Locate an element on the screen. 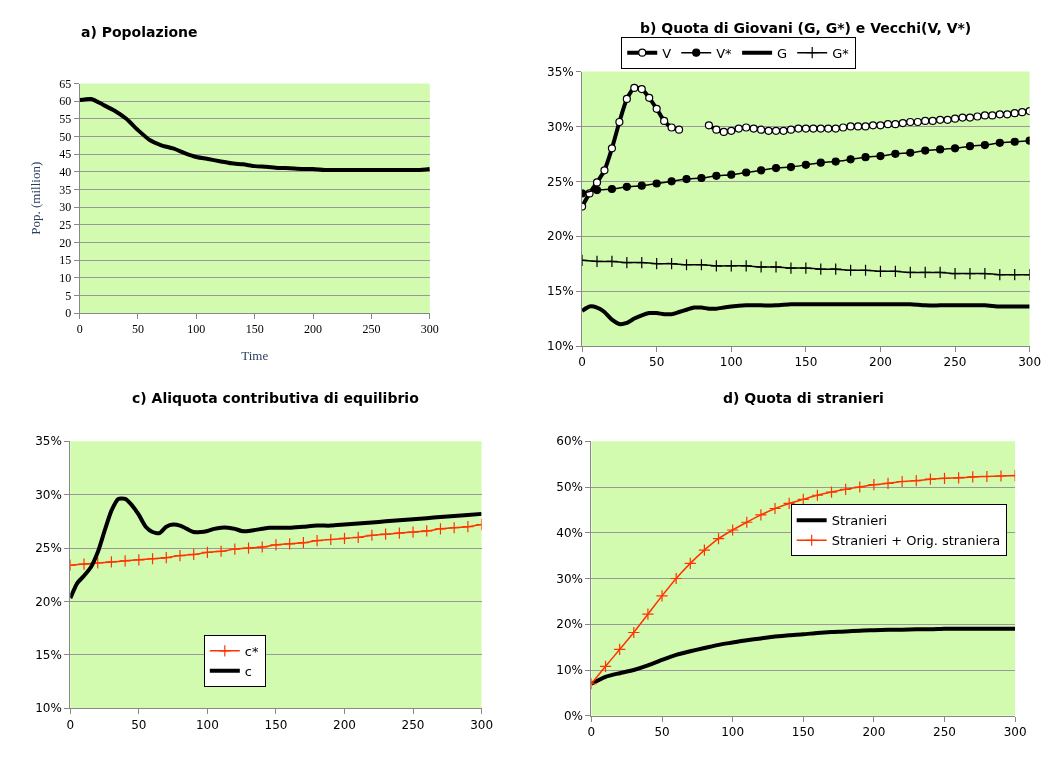  y-tick-label: 0% is located at coordinates (573, 715).